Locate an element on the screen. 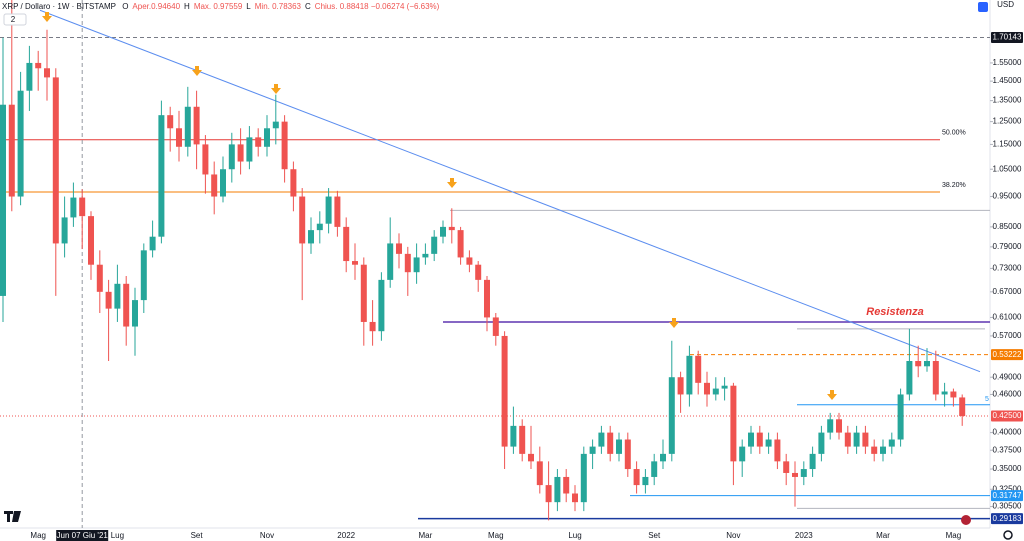 The width and height of the screenshot is (1024, 541). y-tick-label: 1.55000 is located at coordinates (1007, 62).